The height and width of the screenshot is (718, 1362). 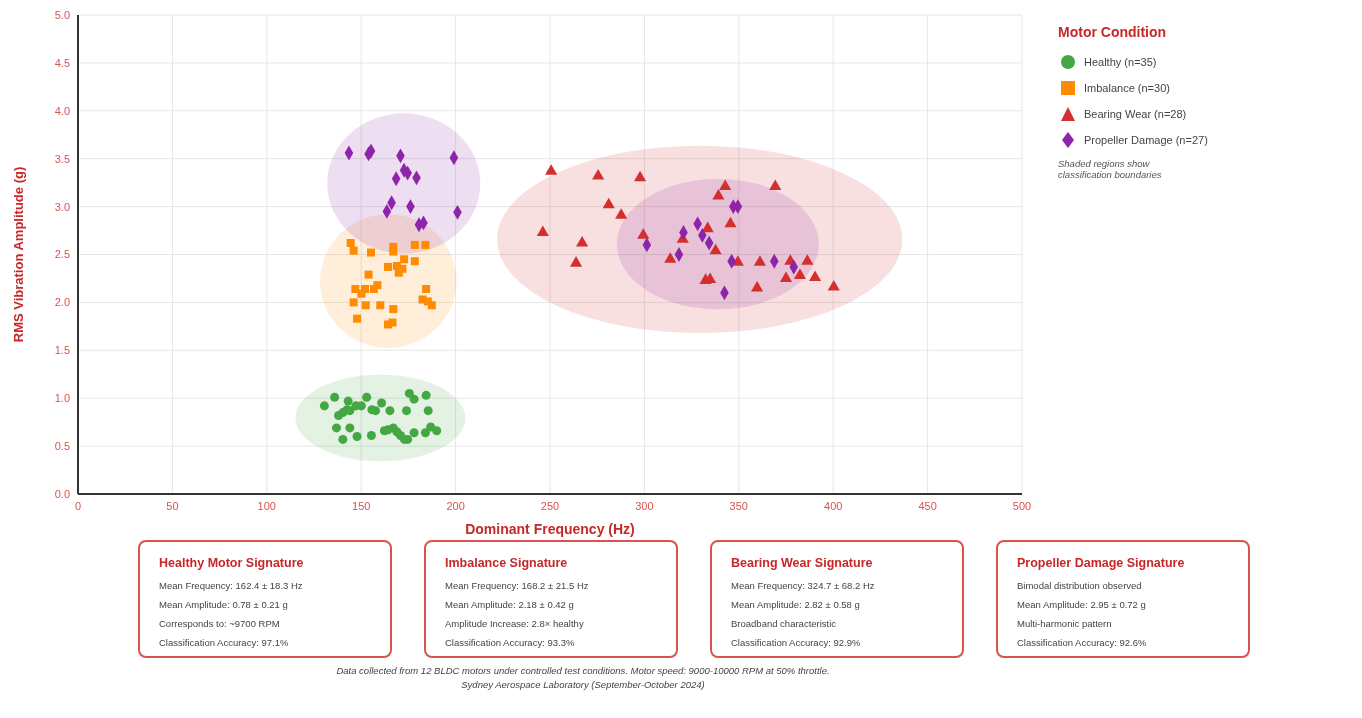 What do you see at coordinates (507, 563) in the screenshot?
I see `text: Imbalance Signature` at bounding box center [507, 563].